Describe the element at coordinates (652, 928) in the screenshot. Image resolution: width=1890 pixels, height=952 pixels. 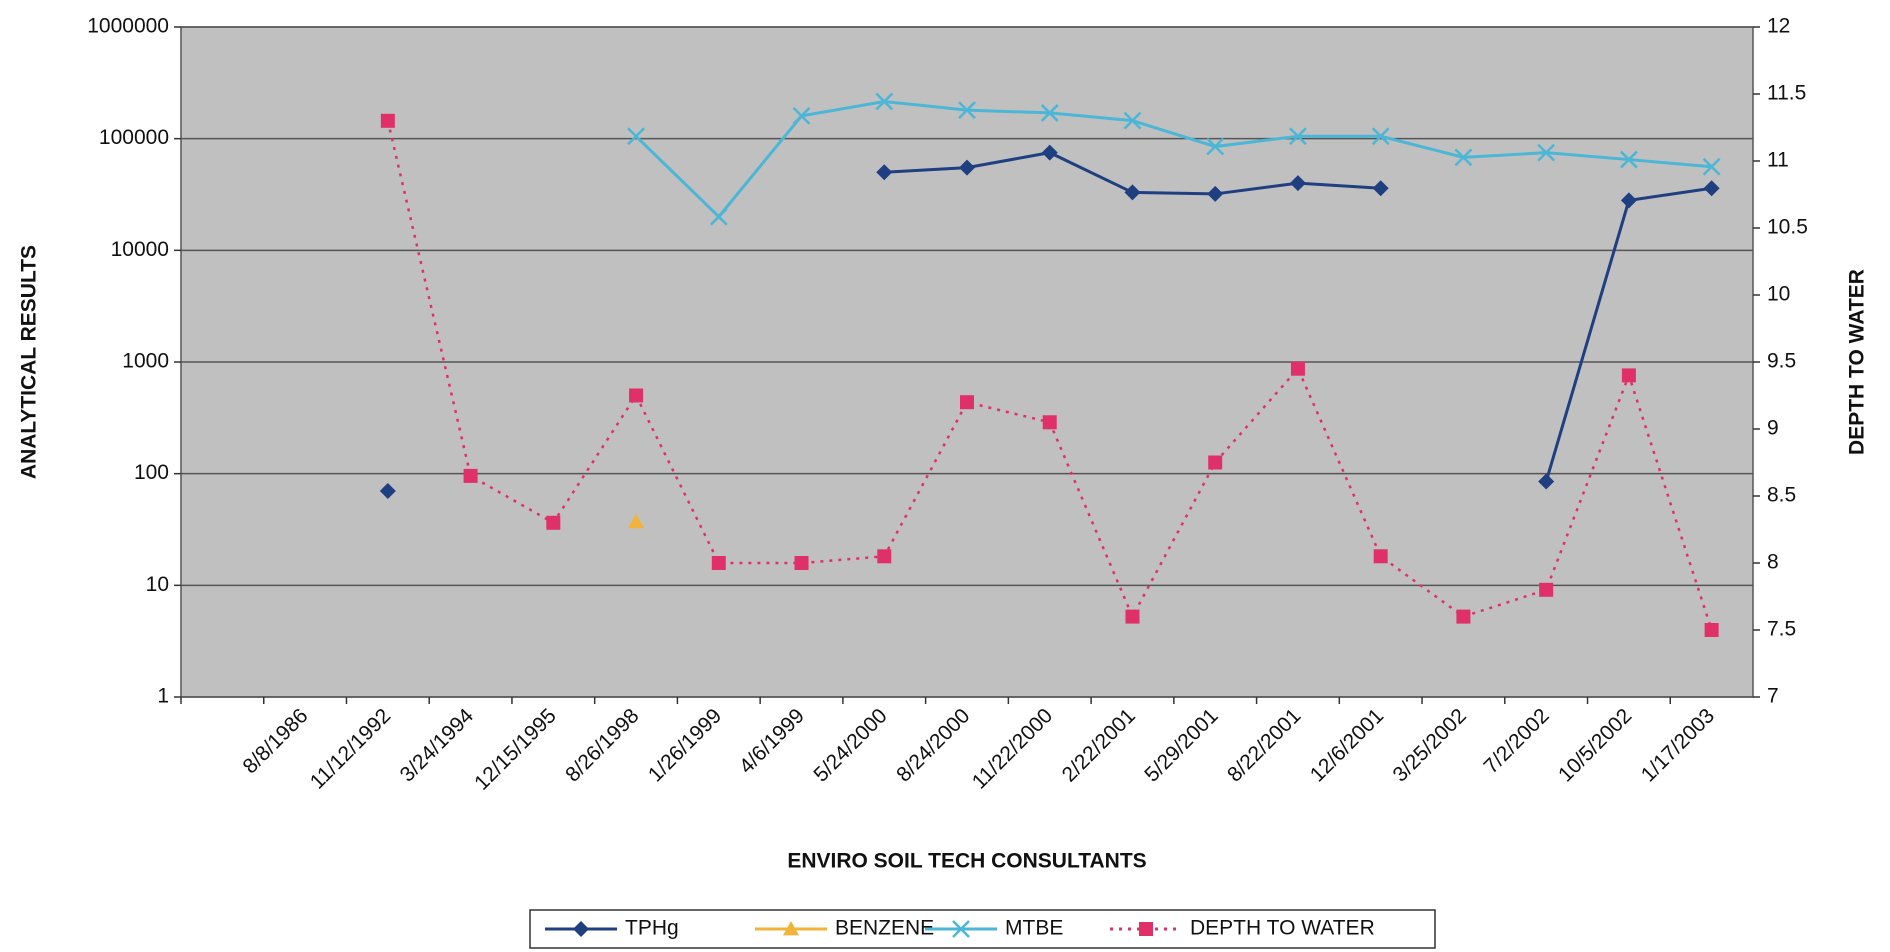
I see `legend-label: TPHg` at that location.